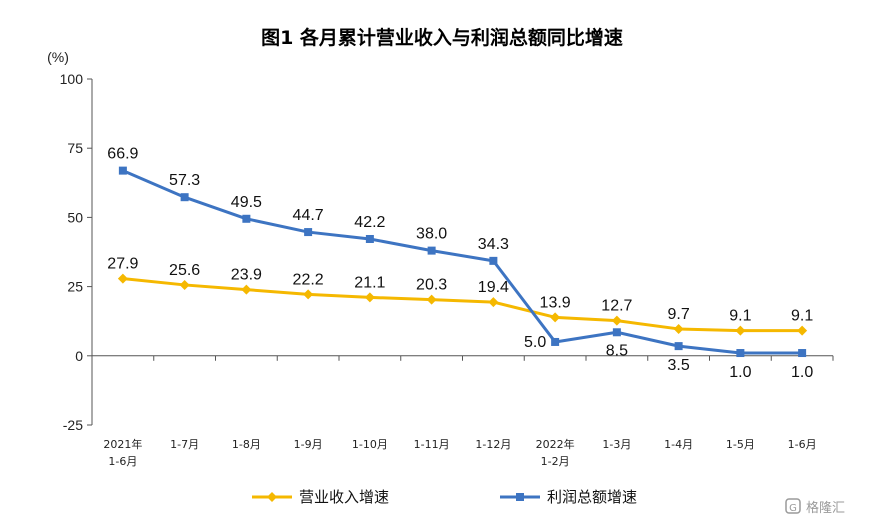 Image resolution: width=876 pixels, height=528 pixels. Describe the element at coordinates (344, 497) in the screenshot. I see `legend-label: 营业收入增速` at that location.